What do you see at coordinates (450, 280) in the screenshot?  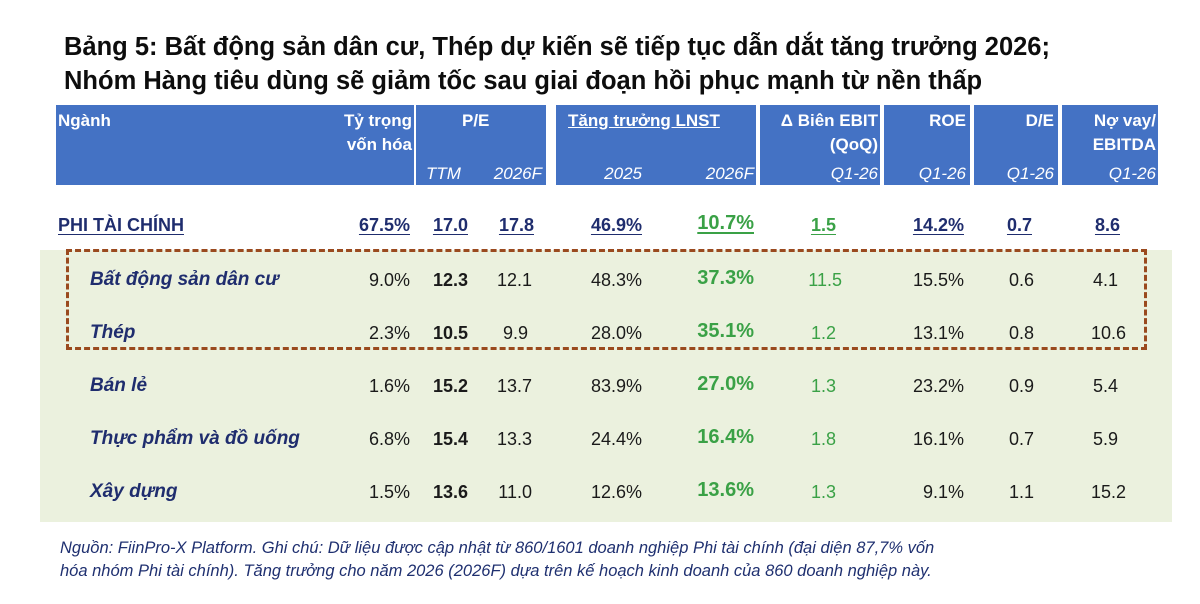 I see `row-pe-ttm: 12.3` at bounding box center [450, 280].